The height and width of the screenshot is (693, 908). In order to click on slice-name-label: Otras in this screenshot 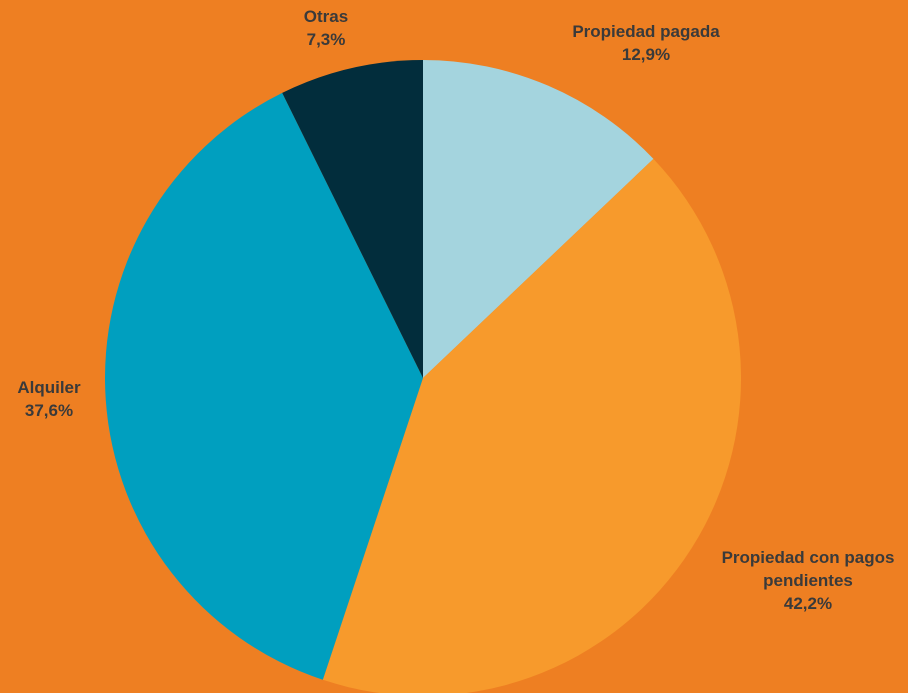, I will do `click(326, 16)`.